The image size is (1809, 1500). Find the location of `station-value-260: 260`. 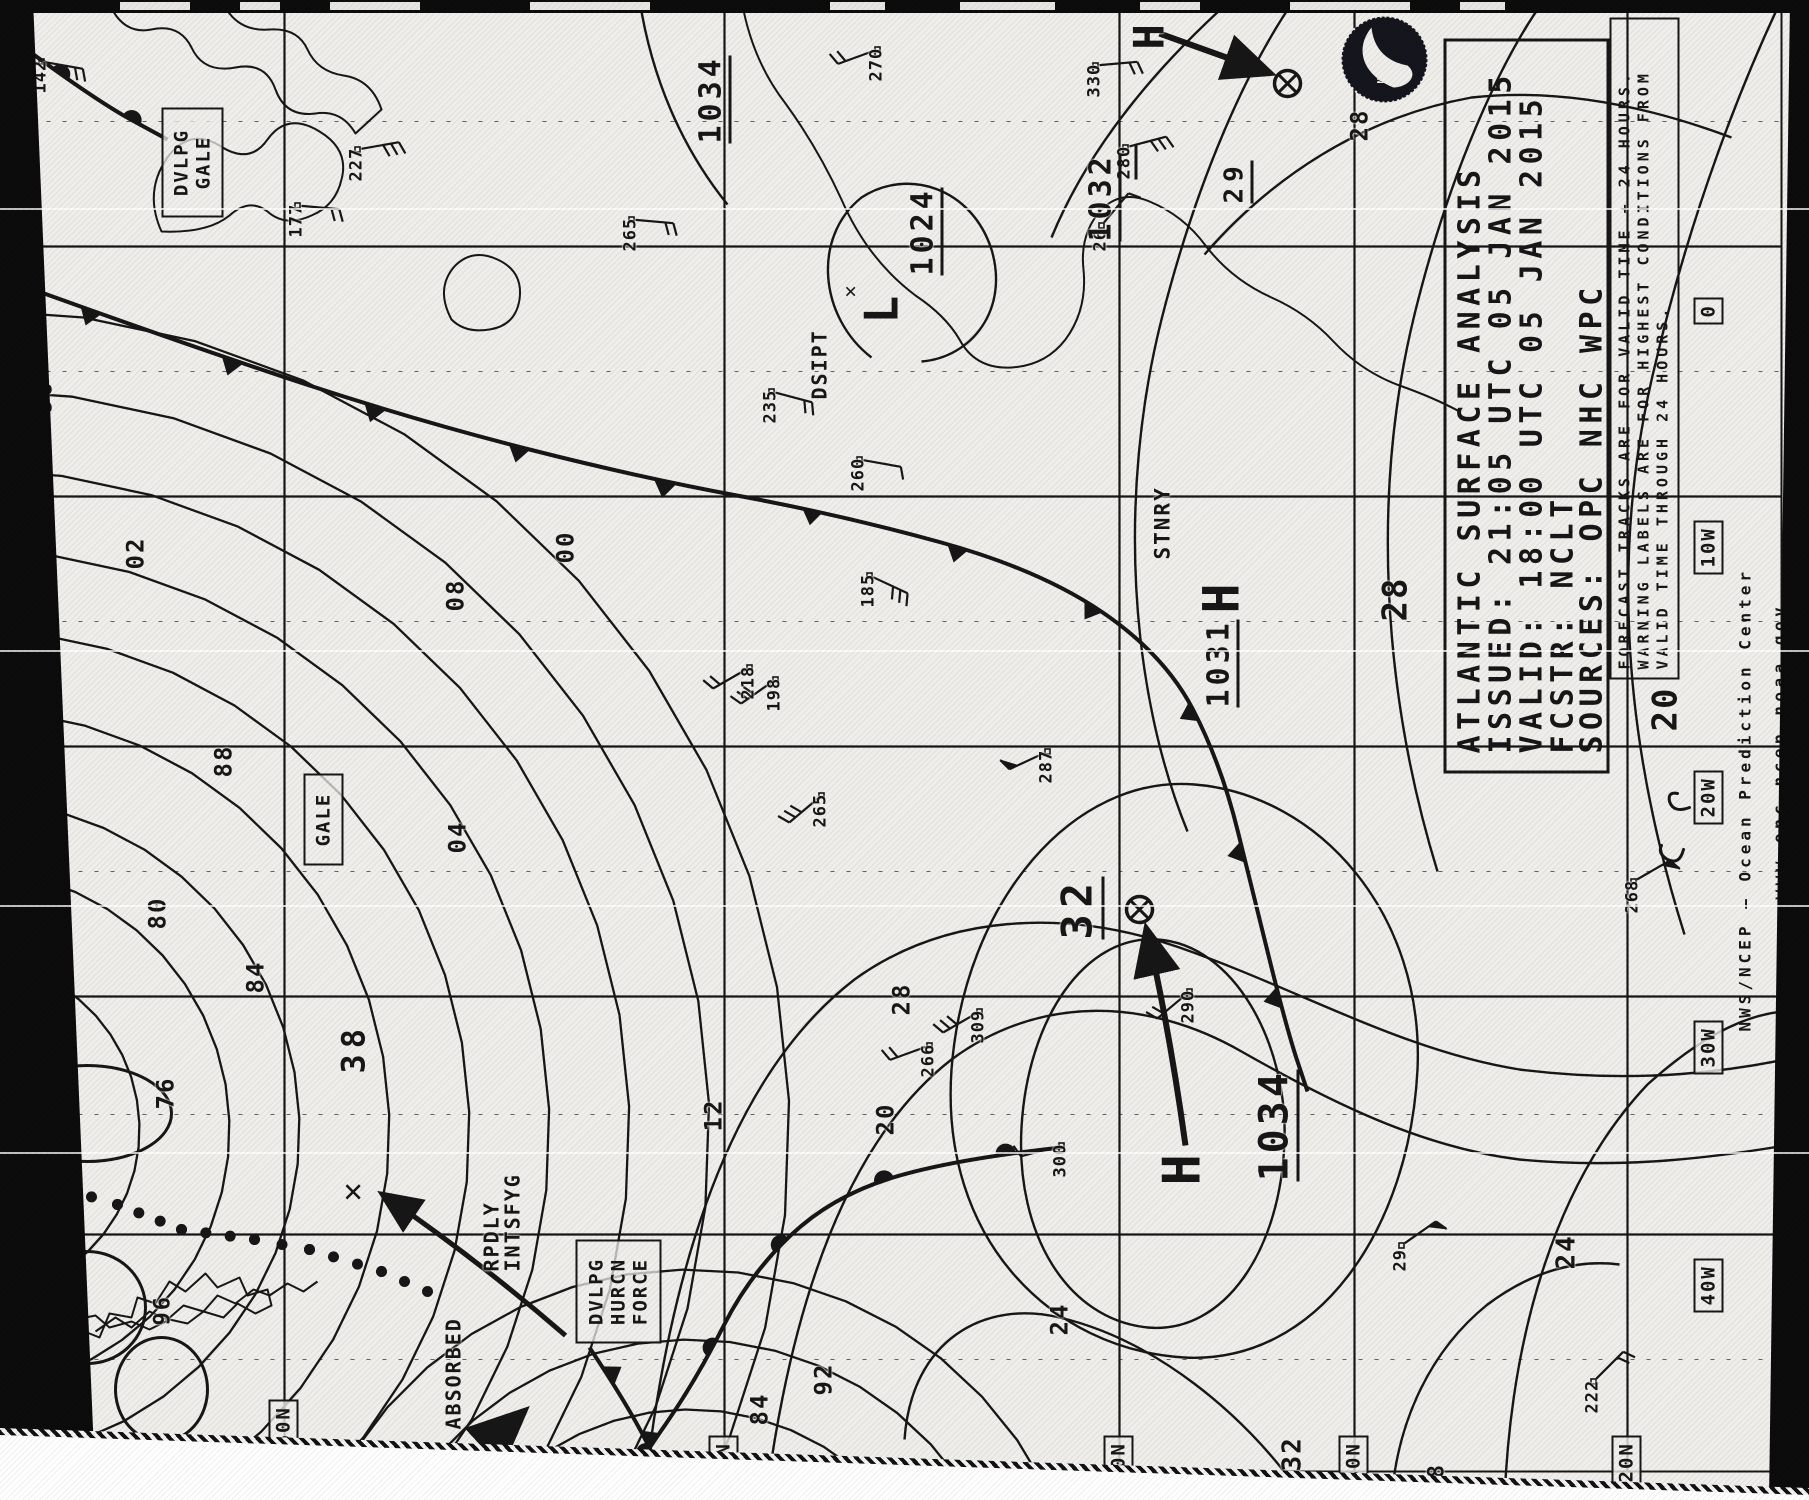

station-value-260: 260 is located at coordinates (858, 474).